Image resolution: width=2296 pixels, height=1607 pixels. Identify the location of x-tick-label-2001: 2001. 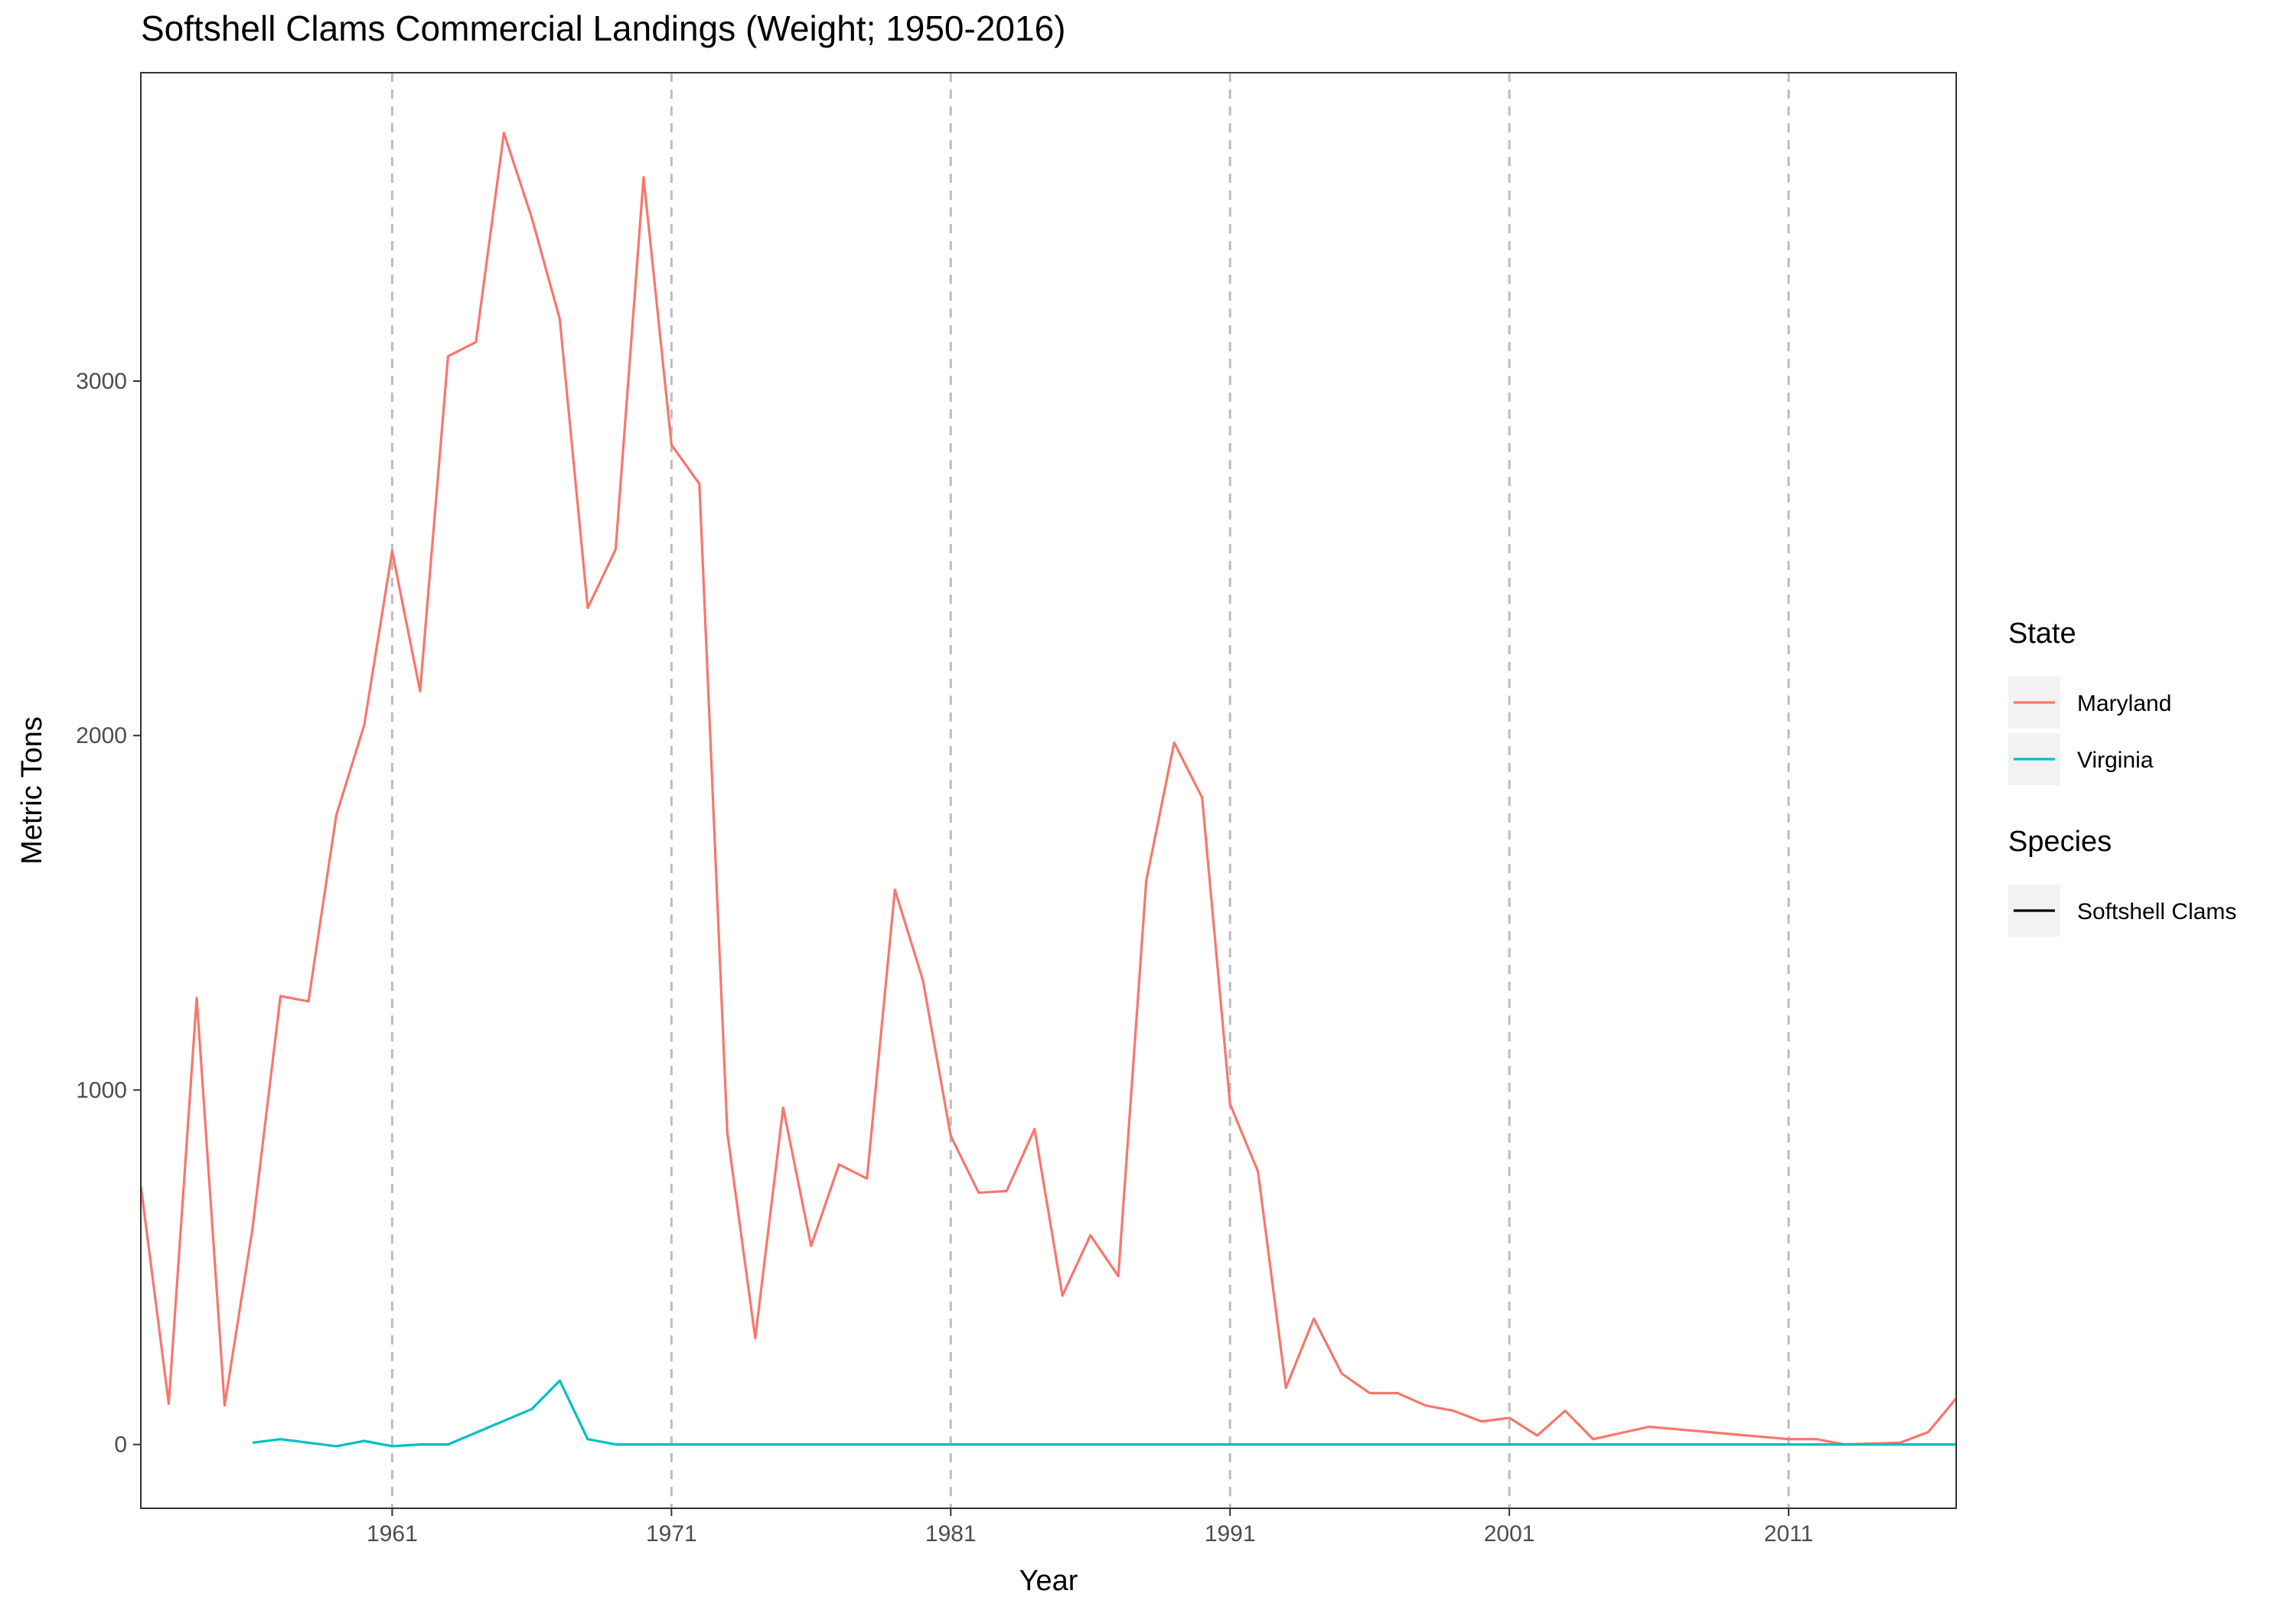
(1509, 1534).